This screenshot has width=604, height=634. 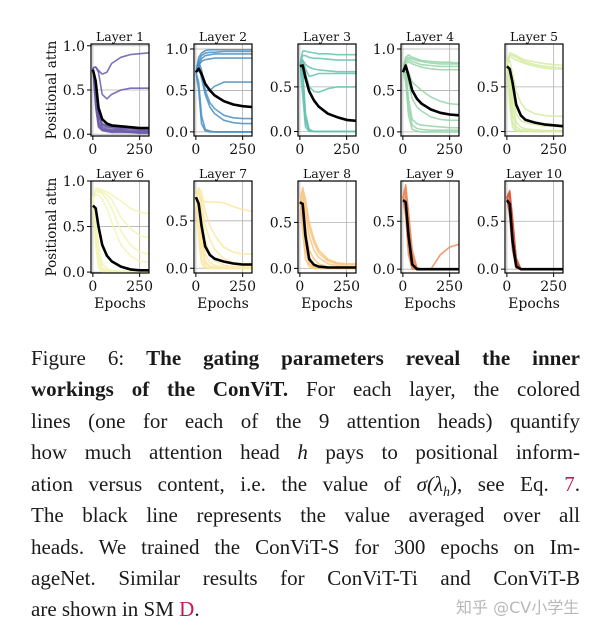 I want to click on panel-10: 0 250 0.0 0.5 Layer 10 Epochs, so click(x=522, y=239).